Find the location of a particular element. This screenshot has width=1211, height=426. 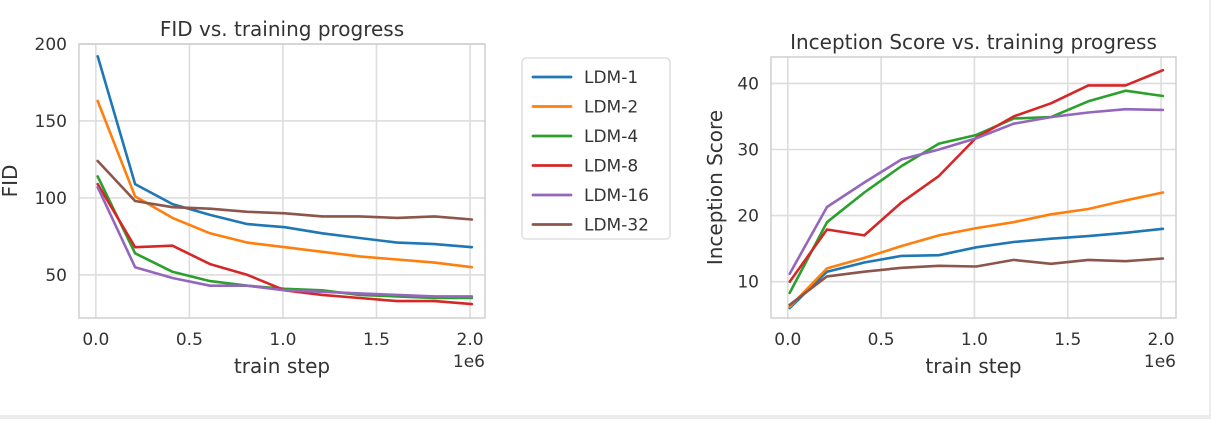

y-tick-label: 30 is located at coordinates (748, 151).